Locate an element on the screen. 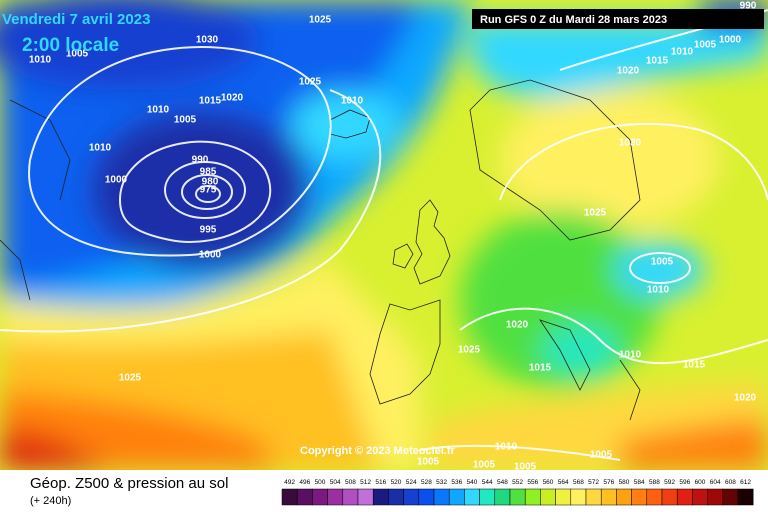 Image resolution: width=768 pixels, height=512 pixels. scale-label: 500 is located at coordinates (320, 482).